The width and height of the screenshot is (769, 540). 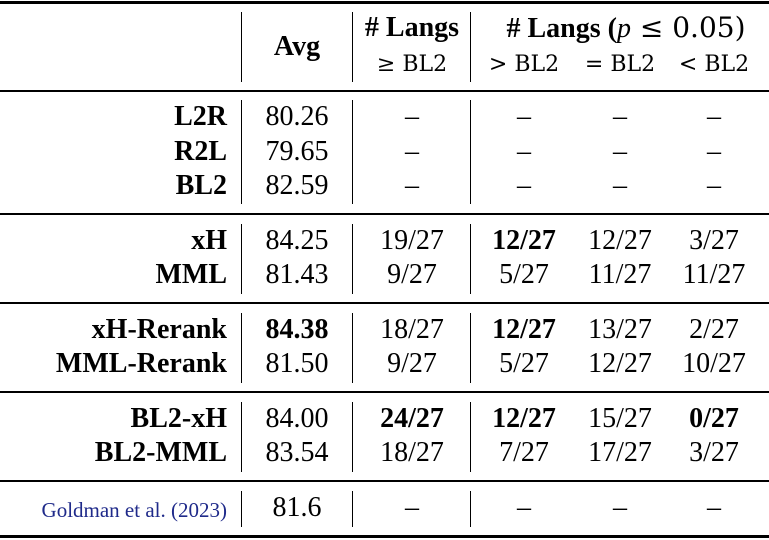 I want to click on row-eq: 15/27, so click(x=620, y=418).